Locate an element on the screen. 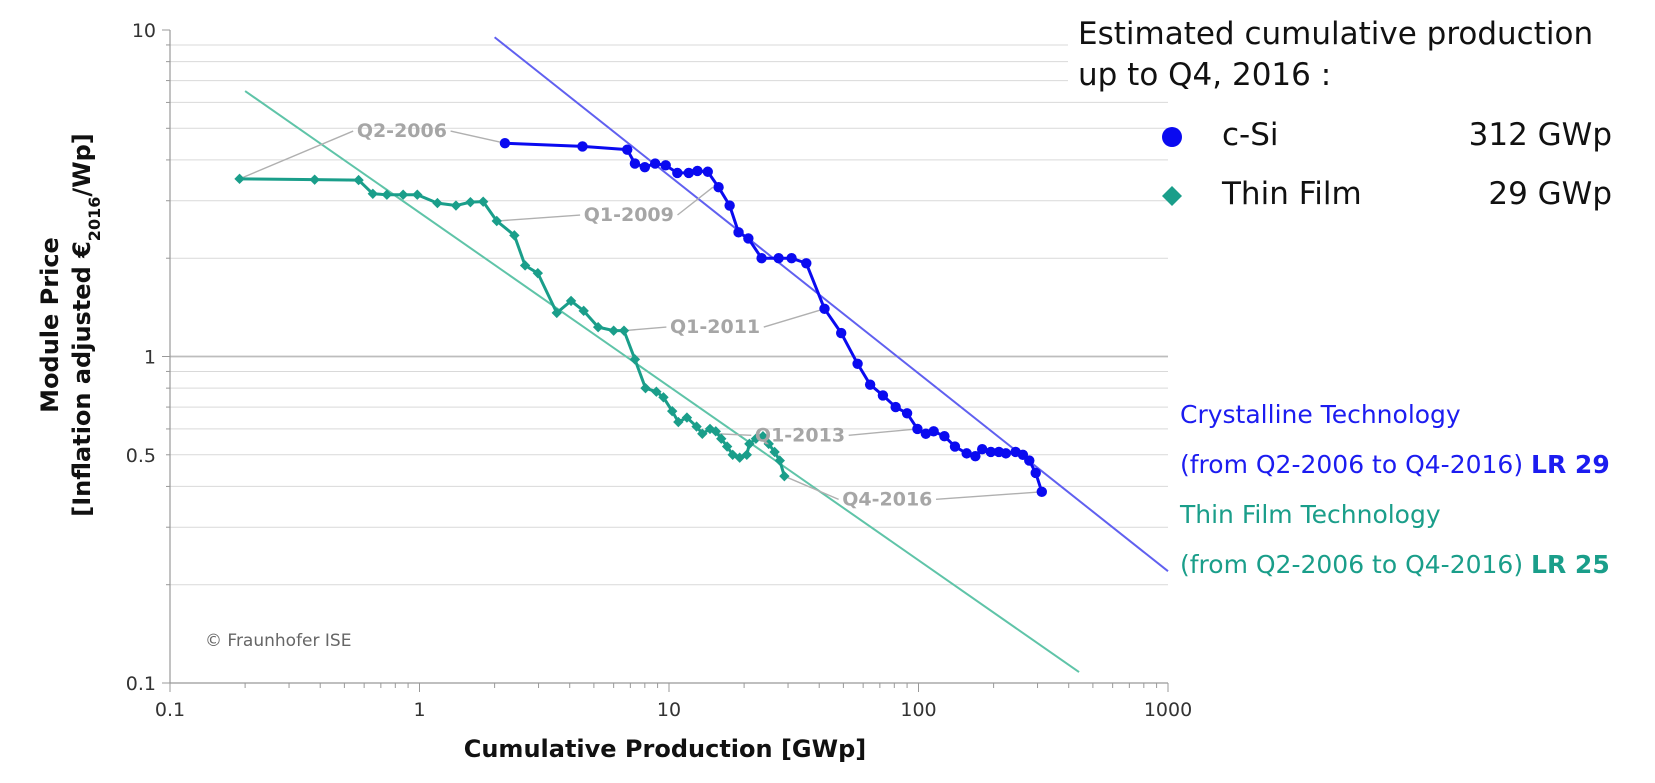 This screenshot has height=783, width=1655. y-tick-label: 1 is located at coordinates (150, 358).